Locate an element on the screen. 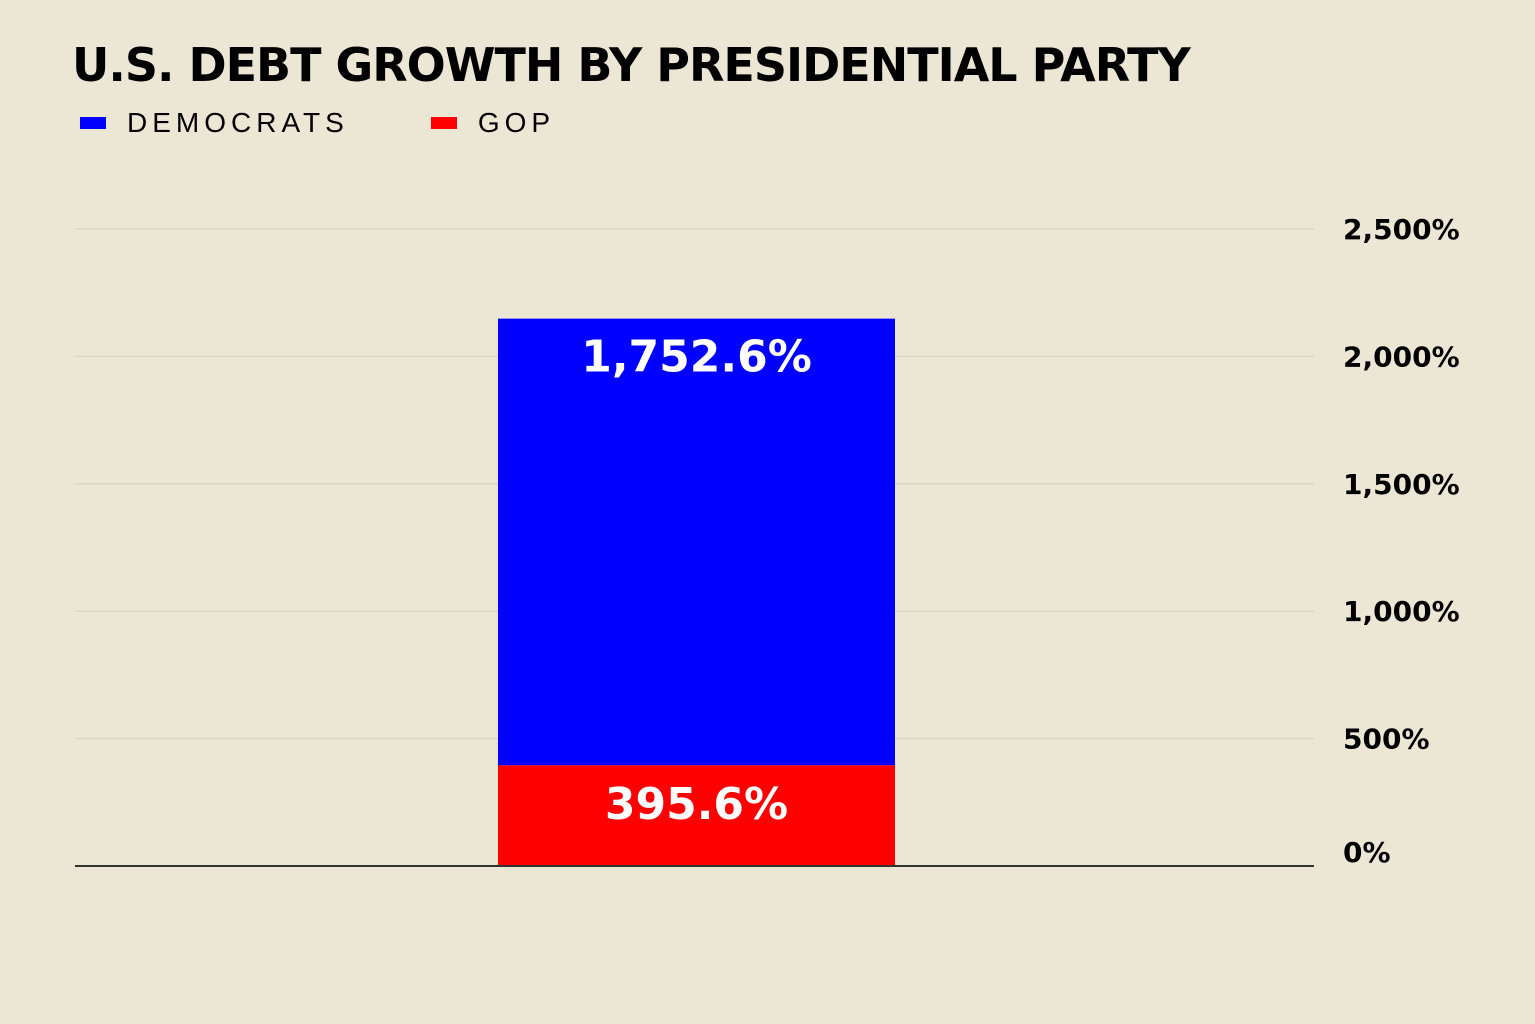  legend-swatch-democrats is located at coordinates (93, 123).